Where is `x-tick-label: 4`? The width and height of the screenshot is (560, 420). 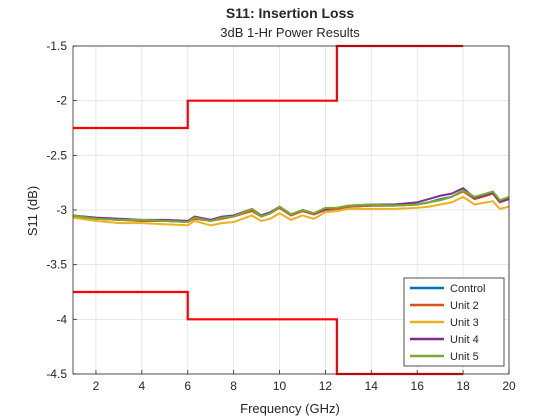
x-tick-label: 4 is located at coordinates (141, 386).